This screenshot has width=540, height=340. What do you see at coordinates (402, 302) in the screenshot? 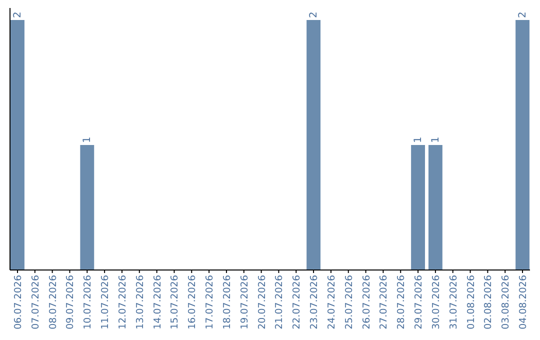
I see `x-tick-label: 28.07.2026` at bounding box center [402, 302].